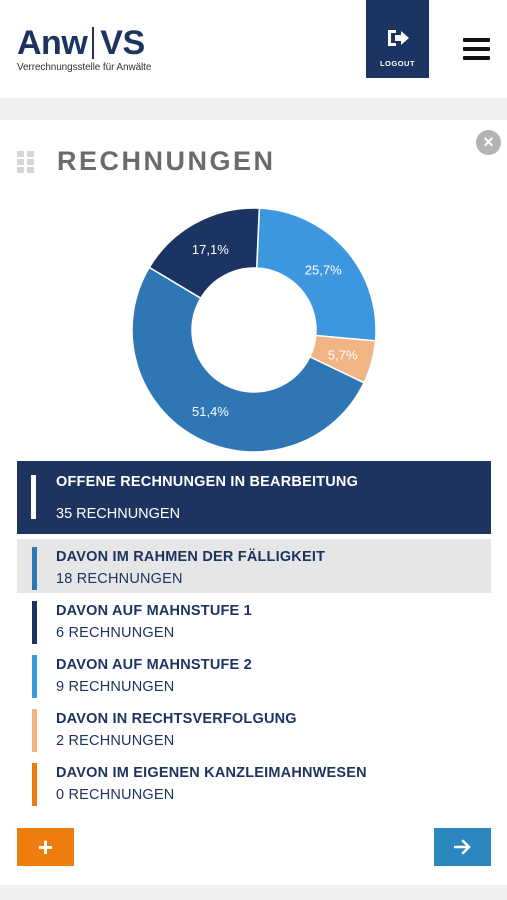 The height and width of the screenshot is (900, 507). What do you see at coordinates (115, 741) in the screenshot?
I see `list-item-count: 2 RECHNUNGEN` at bounding box center [115, 741].